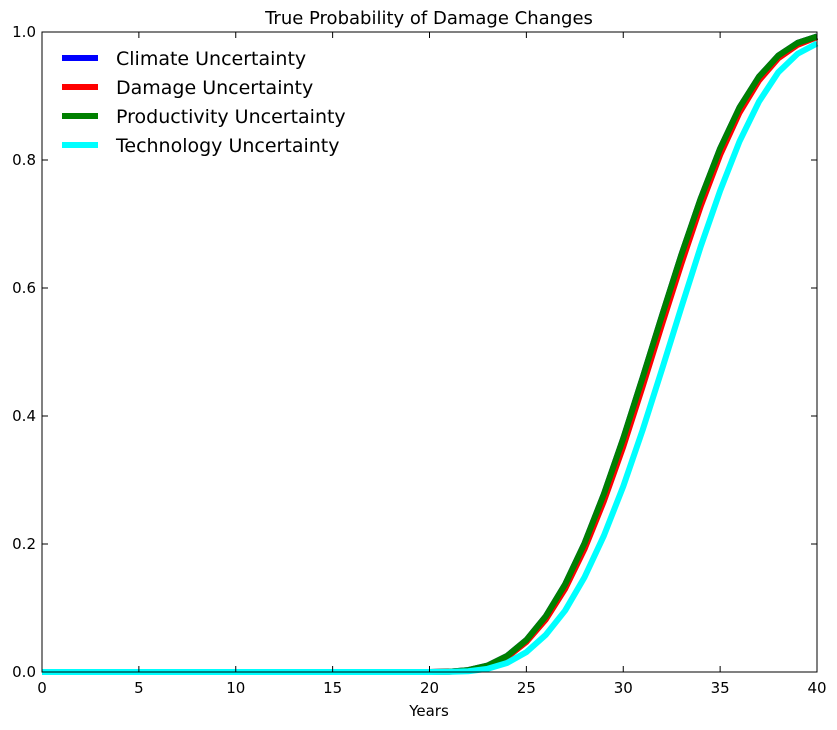 This screenshot has height=730, width=837. What do you see at coordinates (429, 688) in the screenshot?
I see `x-tick-label: 20` at bounding box center [429, 688].